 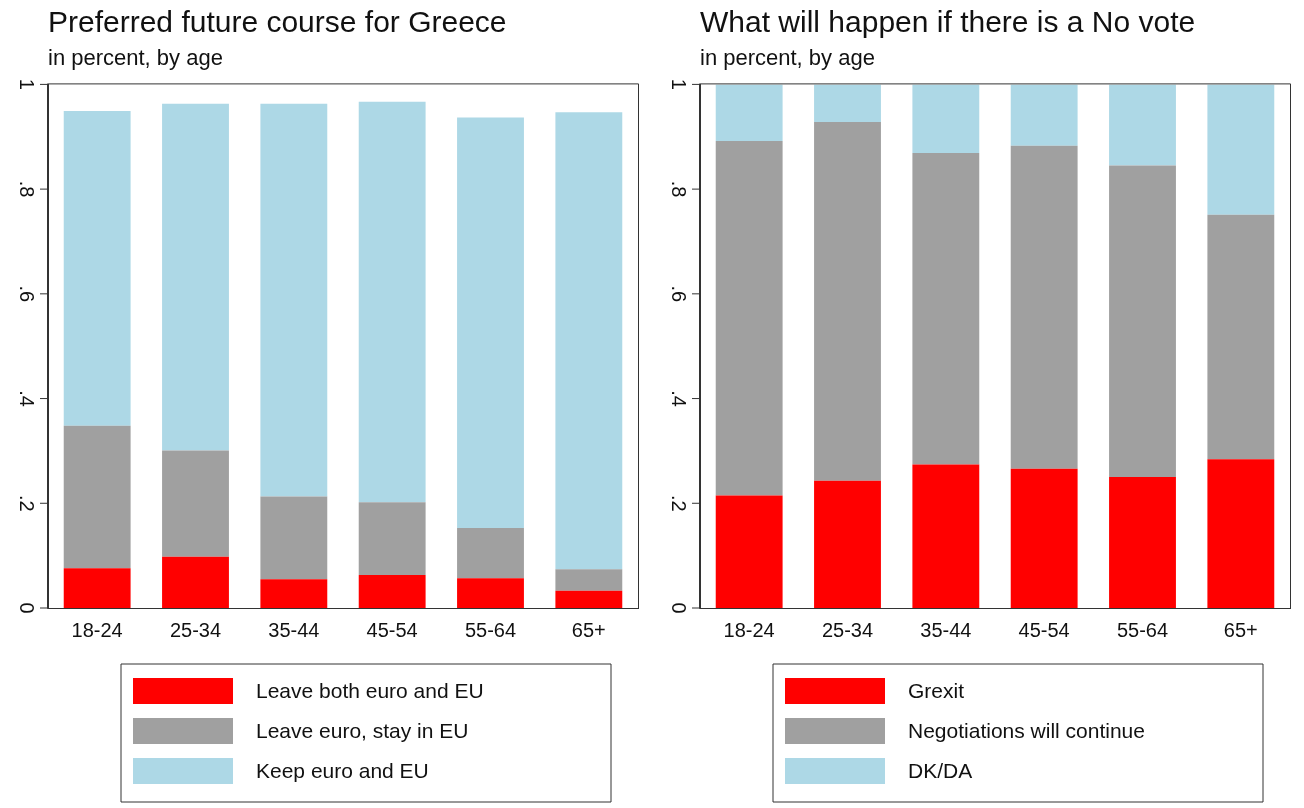 I want to click on legend-label: Leave euro, stay in EU, so click(x=362, y=730).